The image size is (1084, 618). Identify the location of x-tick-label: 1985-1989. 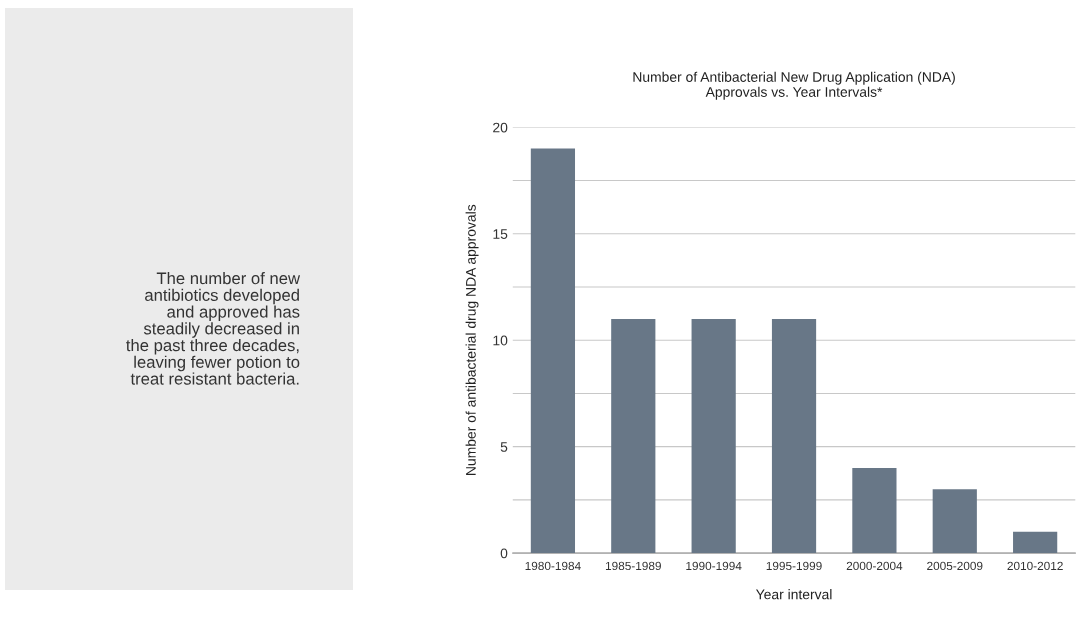
(633, 566).